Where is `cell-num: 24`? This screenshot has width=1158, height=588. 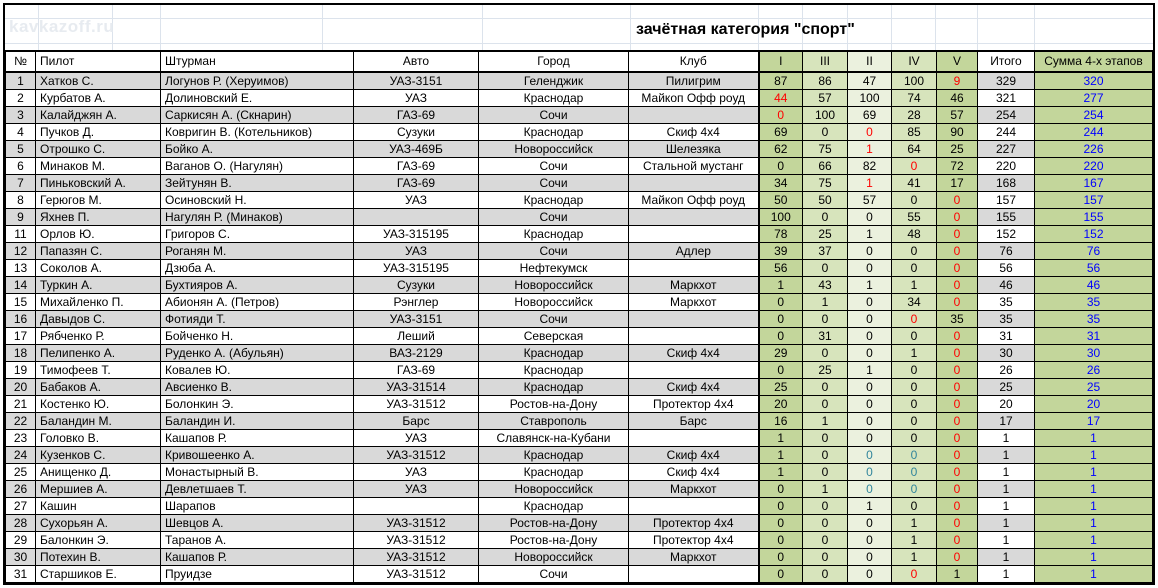
cell-num: 24 is located at coordinates (20, 455).